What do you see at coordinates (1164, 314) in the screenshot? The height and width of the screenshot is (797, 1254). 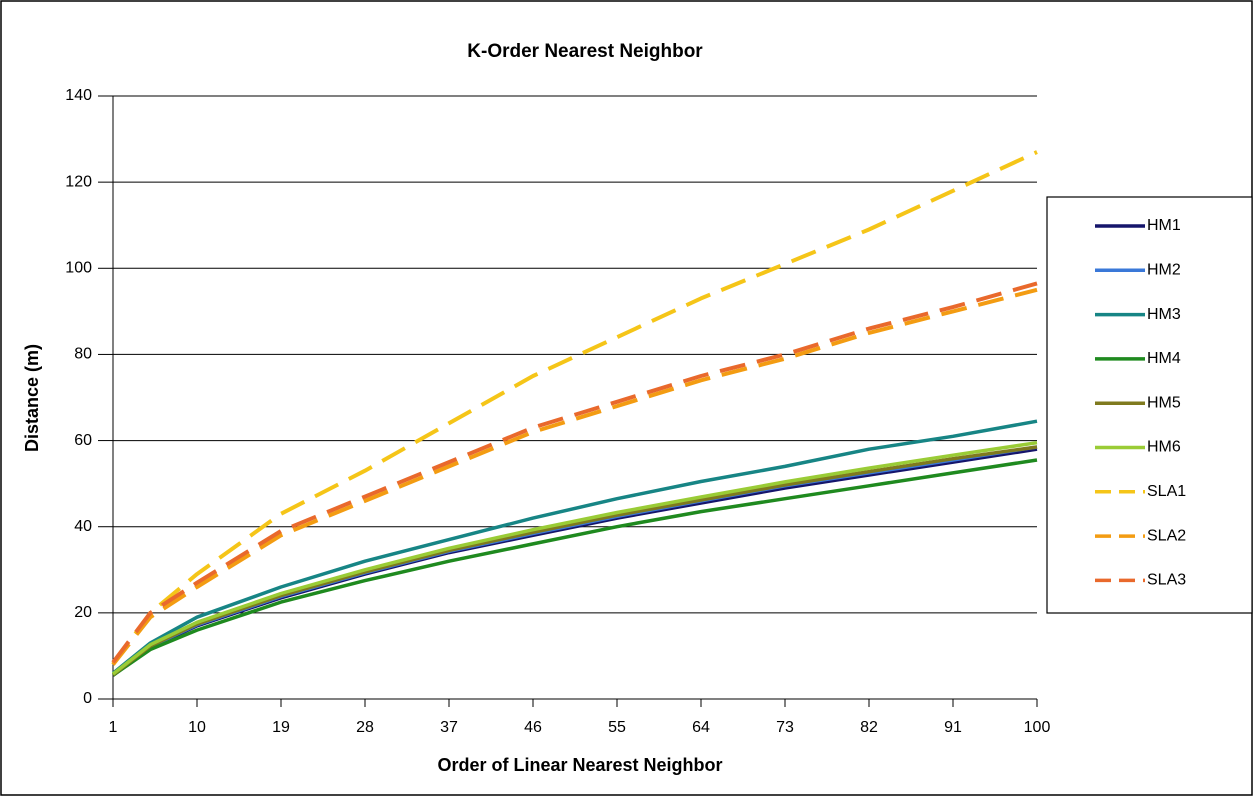 I see `legend-label: HM3` at bounding box center [1164, 314].